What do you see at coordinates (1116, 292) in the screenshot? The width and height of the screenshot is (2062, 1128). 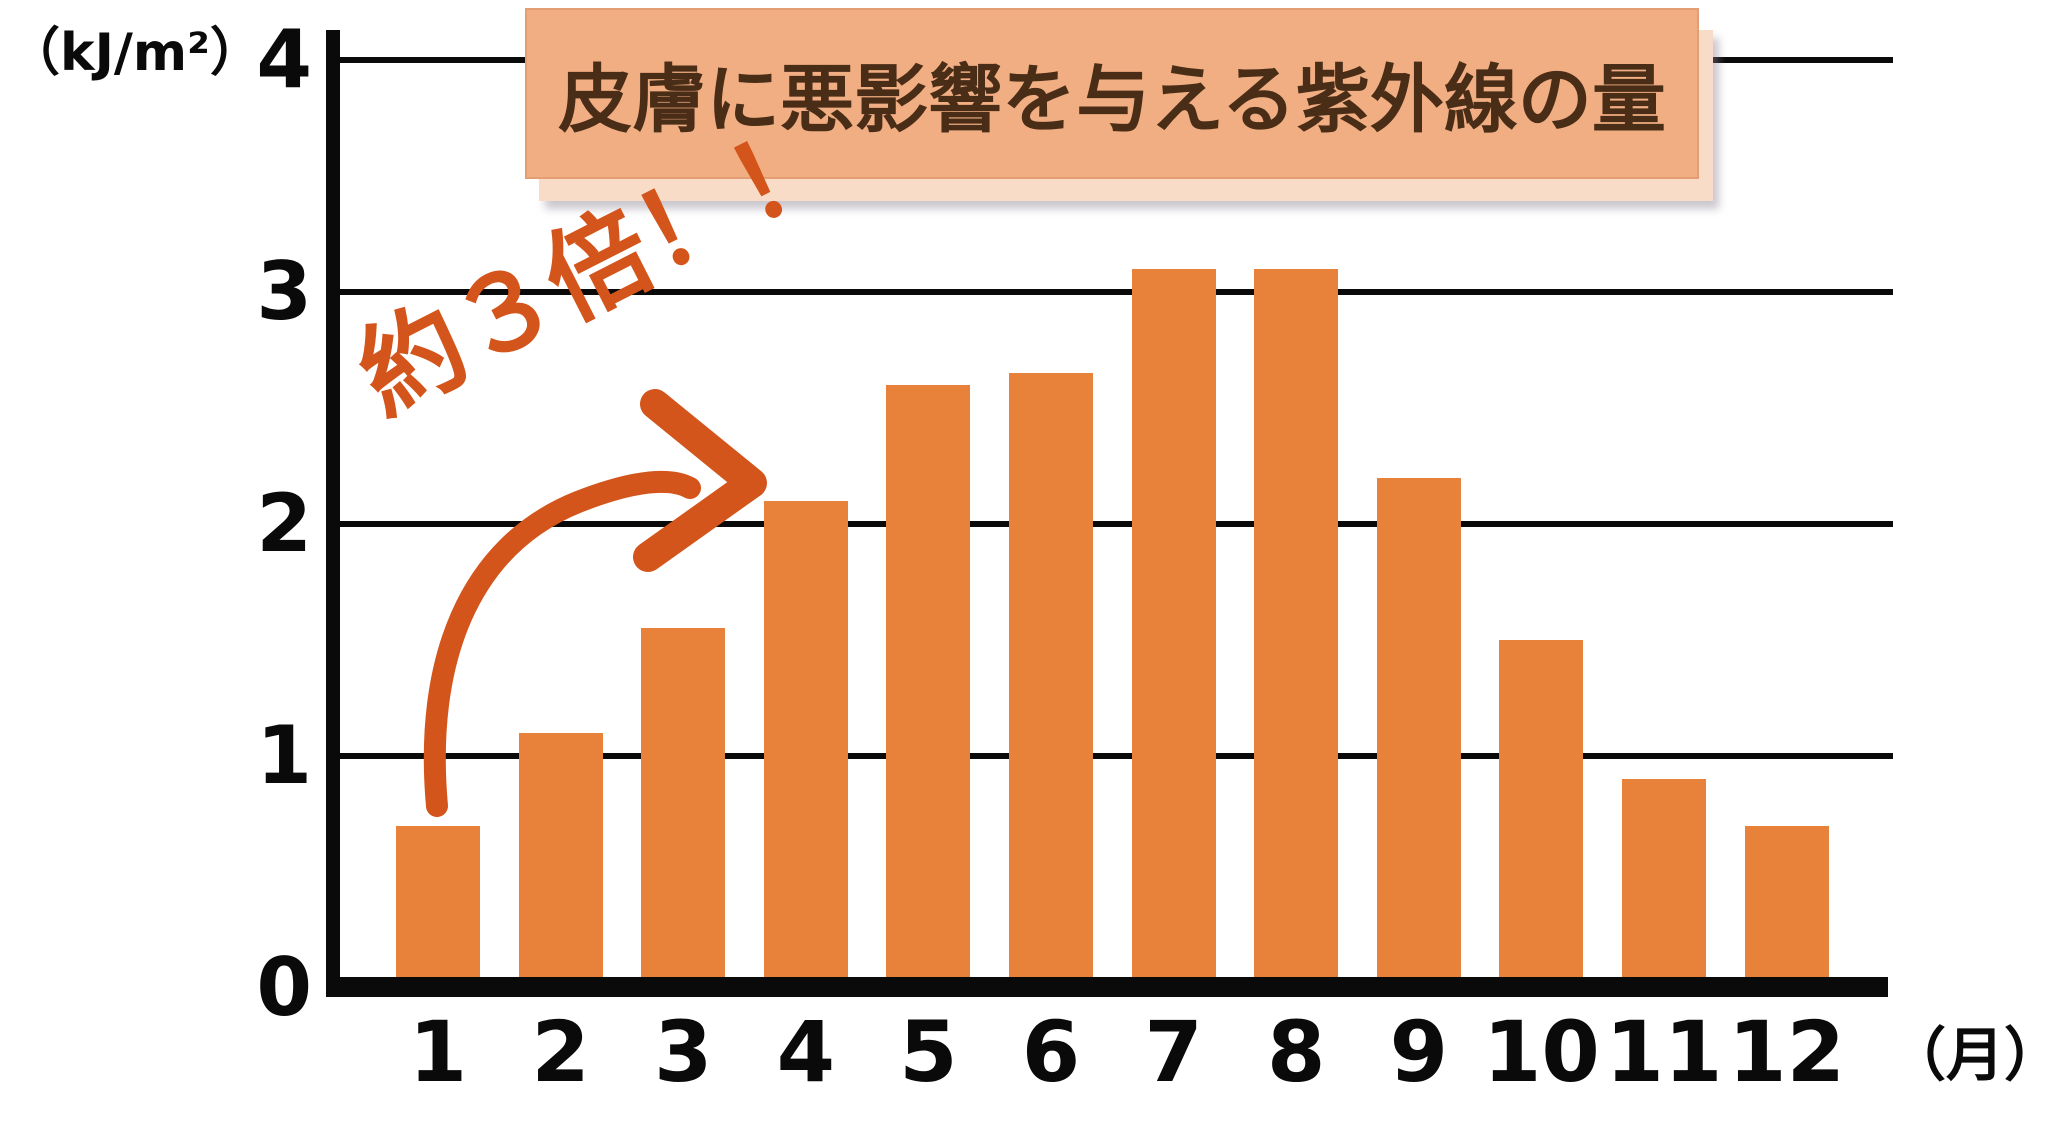 I see `gridline-y3` at bounding box center [1116, 292].